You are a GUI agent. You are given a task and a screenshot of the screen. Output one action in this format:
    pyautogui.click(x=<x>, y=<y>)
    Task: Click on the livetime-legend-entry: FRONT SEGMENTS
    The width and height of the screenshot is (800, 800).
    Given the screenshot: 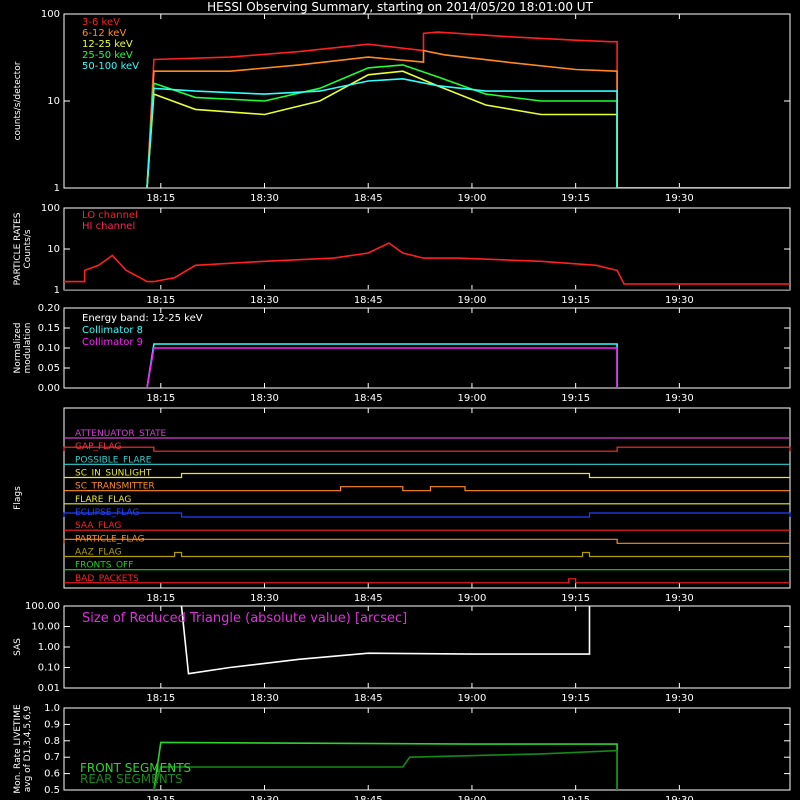 What is the action you would take?
    pyautogui.click(x=135, y=768)
    